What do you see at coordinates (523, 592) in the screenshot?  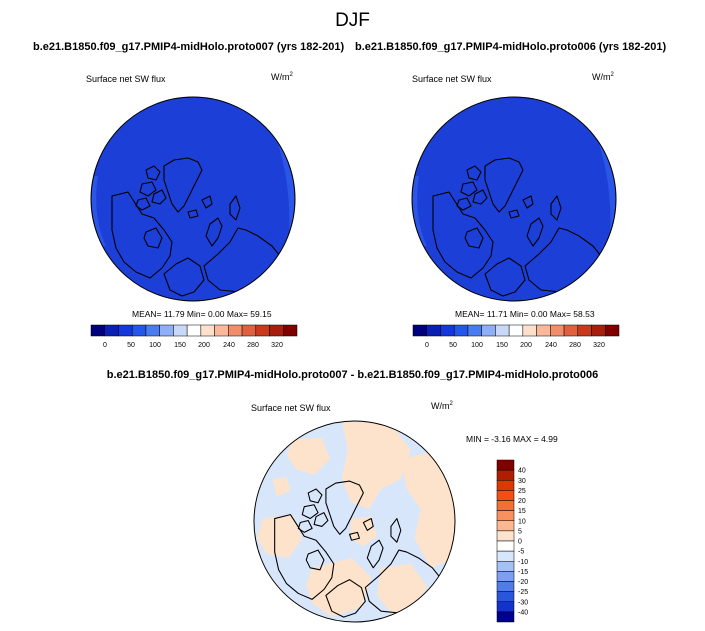 I see `colorbar-tick-label: -25` at bounding box center [523, 592].